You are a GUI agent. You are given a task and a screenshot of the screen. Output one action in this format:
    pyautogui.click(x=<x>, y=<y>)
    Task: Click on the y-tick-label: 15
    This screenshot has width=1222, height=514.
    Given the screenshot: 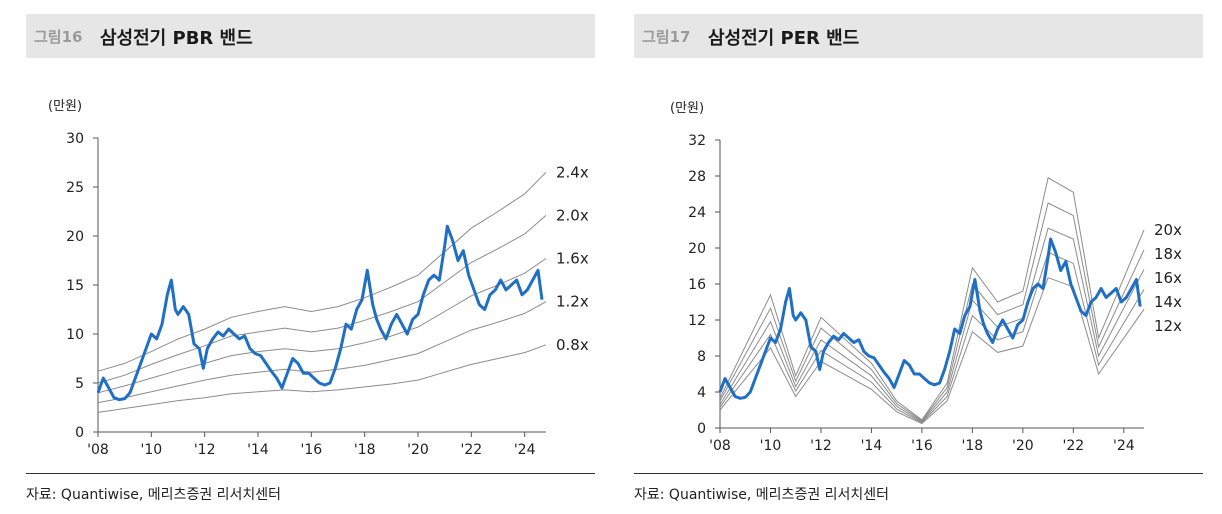 What is the action you would take?
    pyautogui.click(x=75, y=286)
    